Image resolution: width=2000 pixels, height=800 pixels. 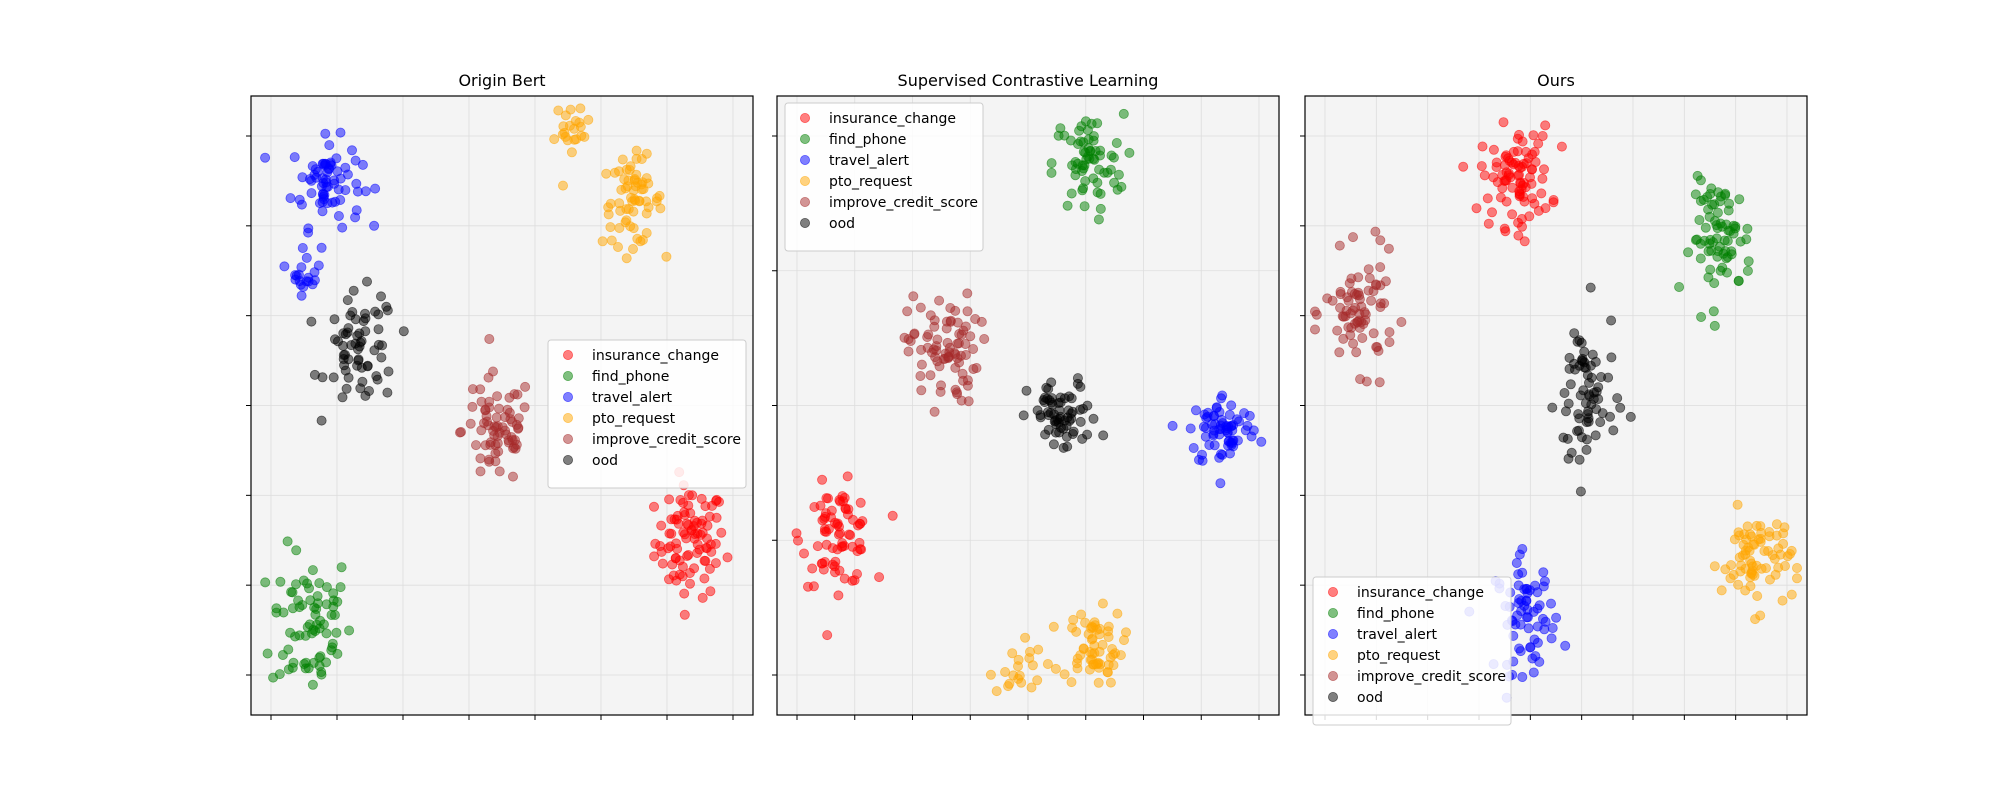 I want to click on series-find_phone, so click(x=1090, y=166).